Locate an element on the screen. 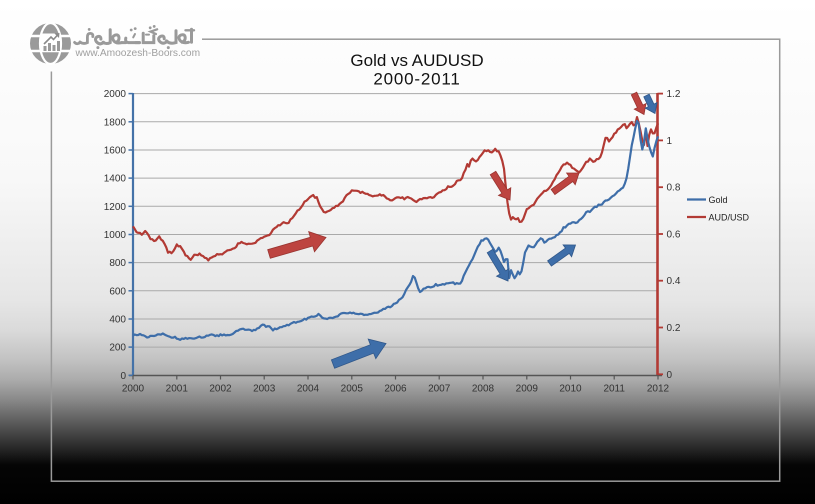 The width and height of the screenshot is (815, 504). svg-text: AUD/USD is located at coordinates (729, 217).